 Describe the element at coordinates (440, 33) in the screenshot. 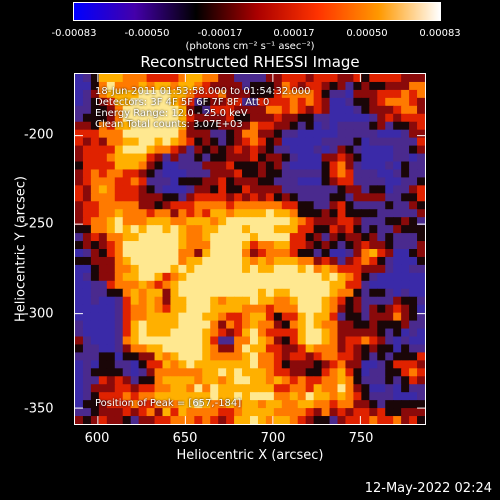

I see `colorbar-tick-label: 0.00083` at that location.